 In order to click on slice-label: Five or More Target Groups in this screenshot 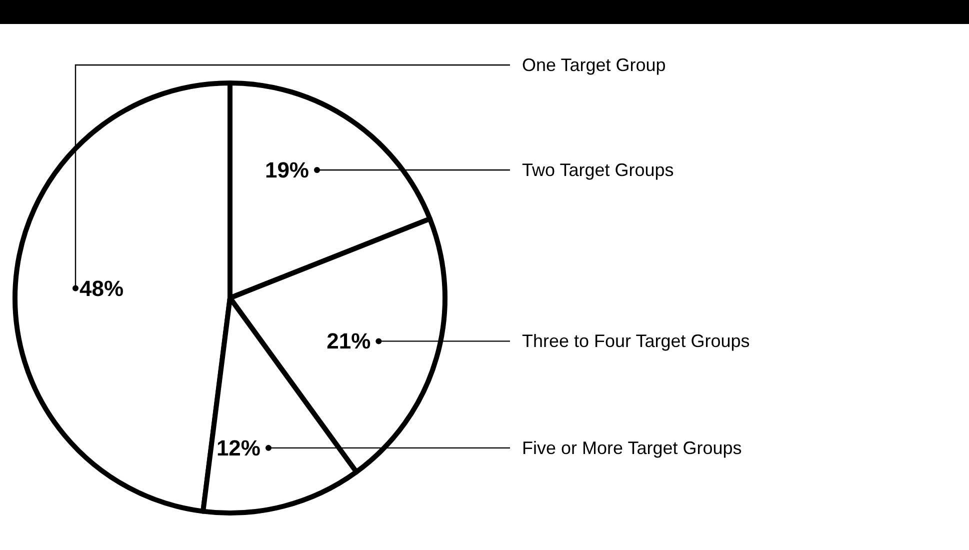, I will do `click(632, 448)`.